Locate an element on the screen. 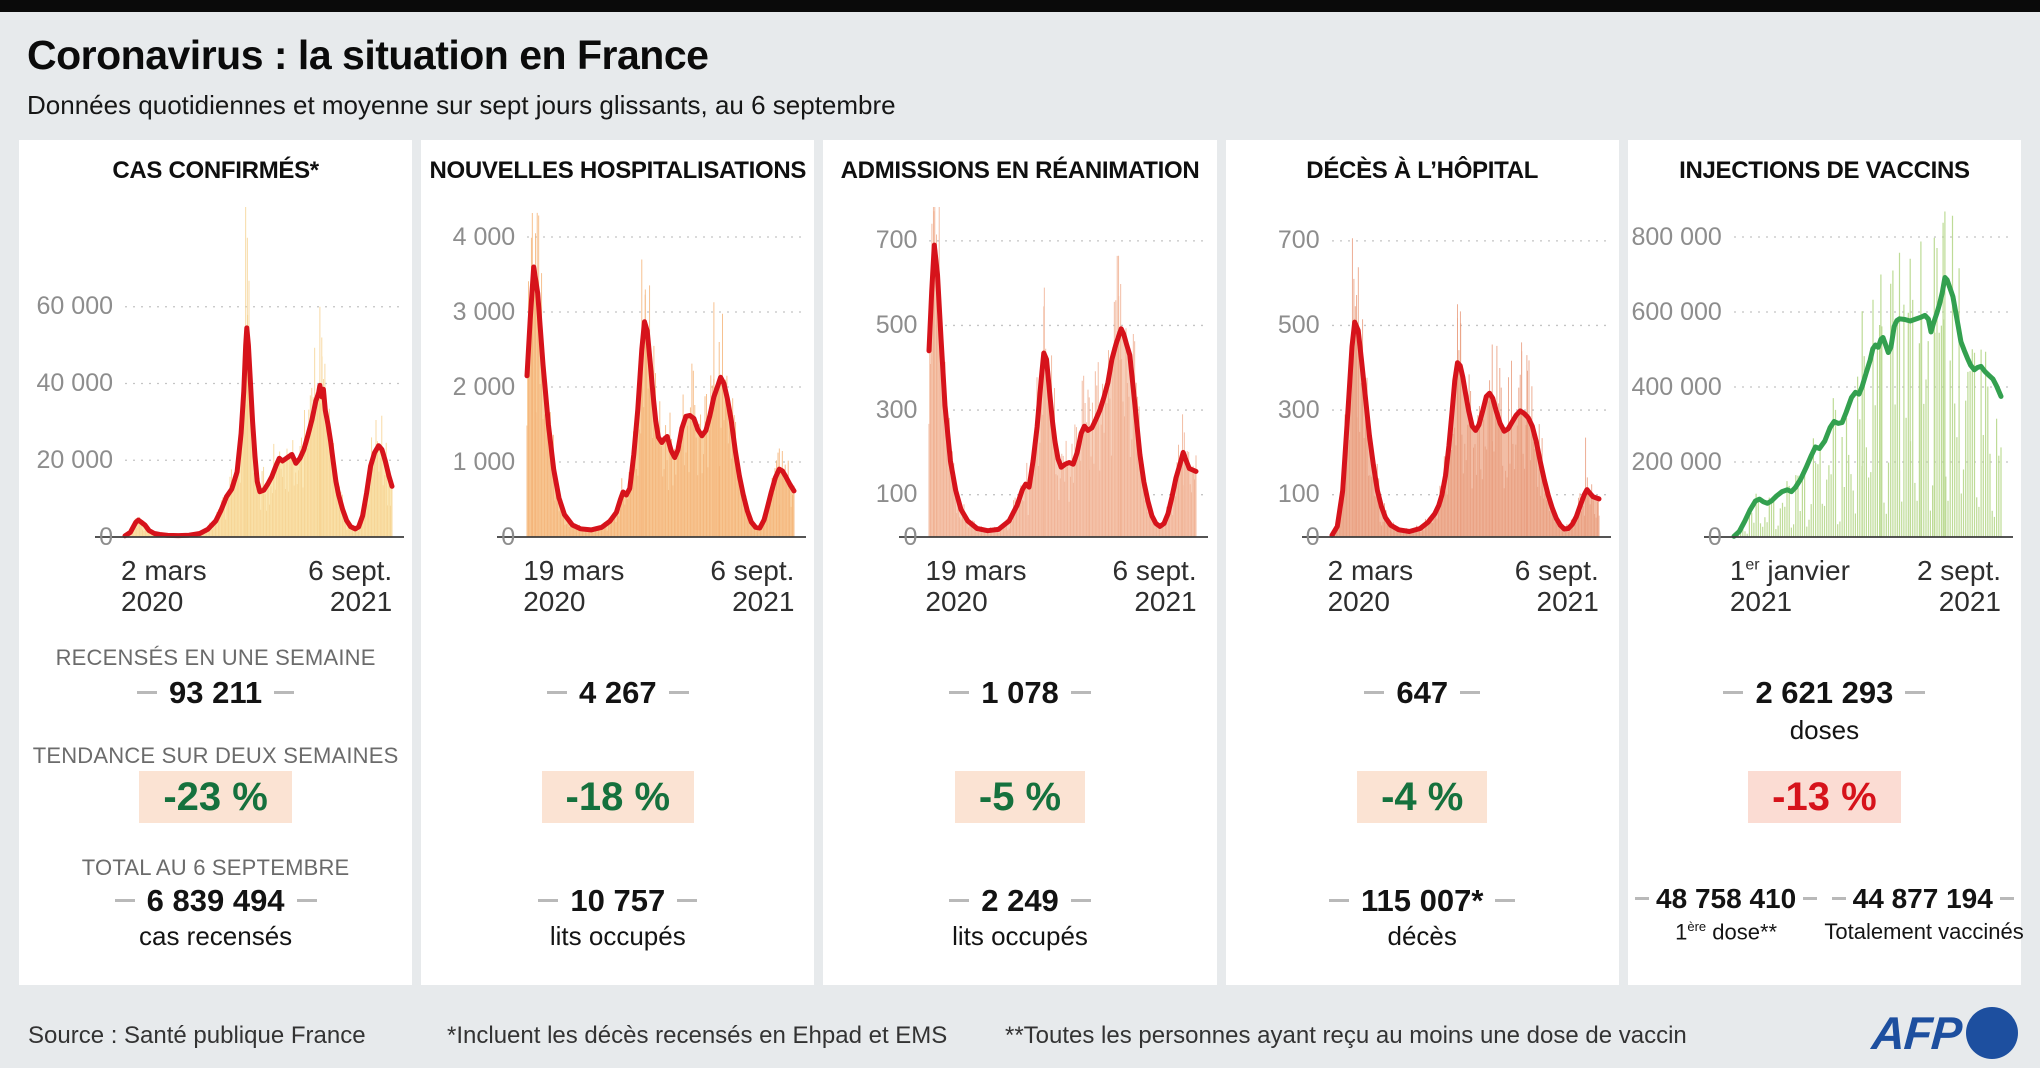 The height and width of the screenshot is (1068, 2040). week-value: 93 211 is located at coordinates (215, 693).